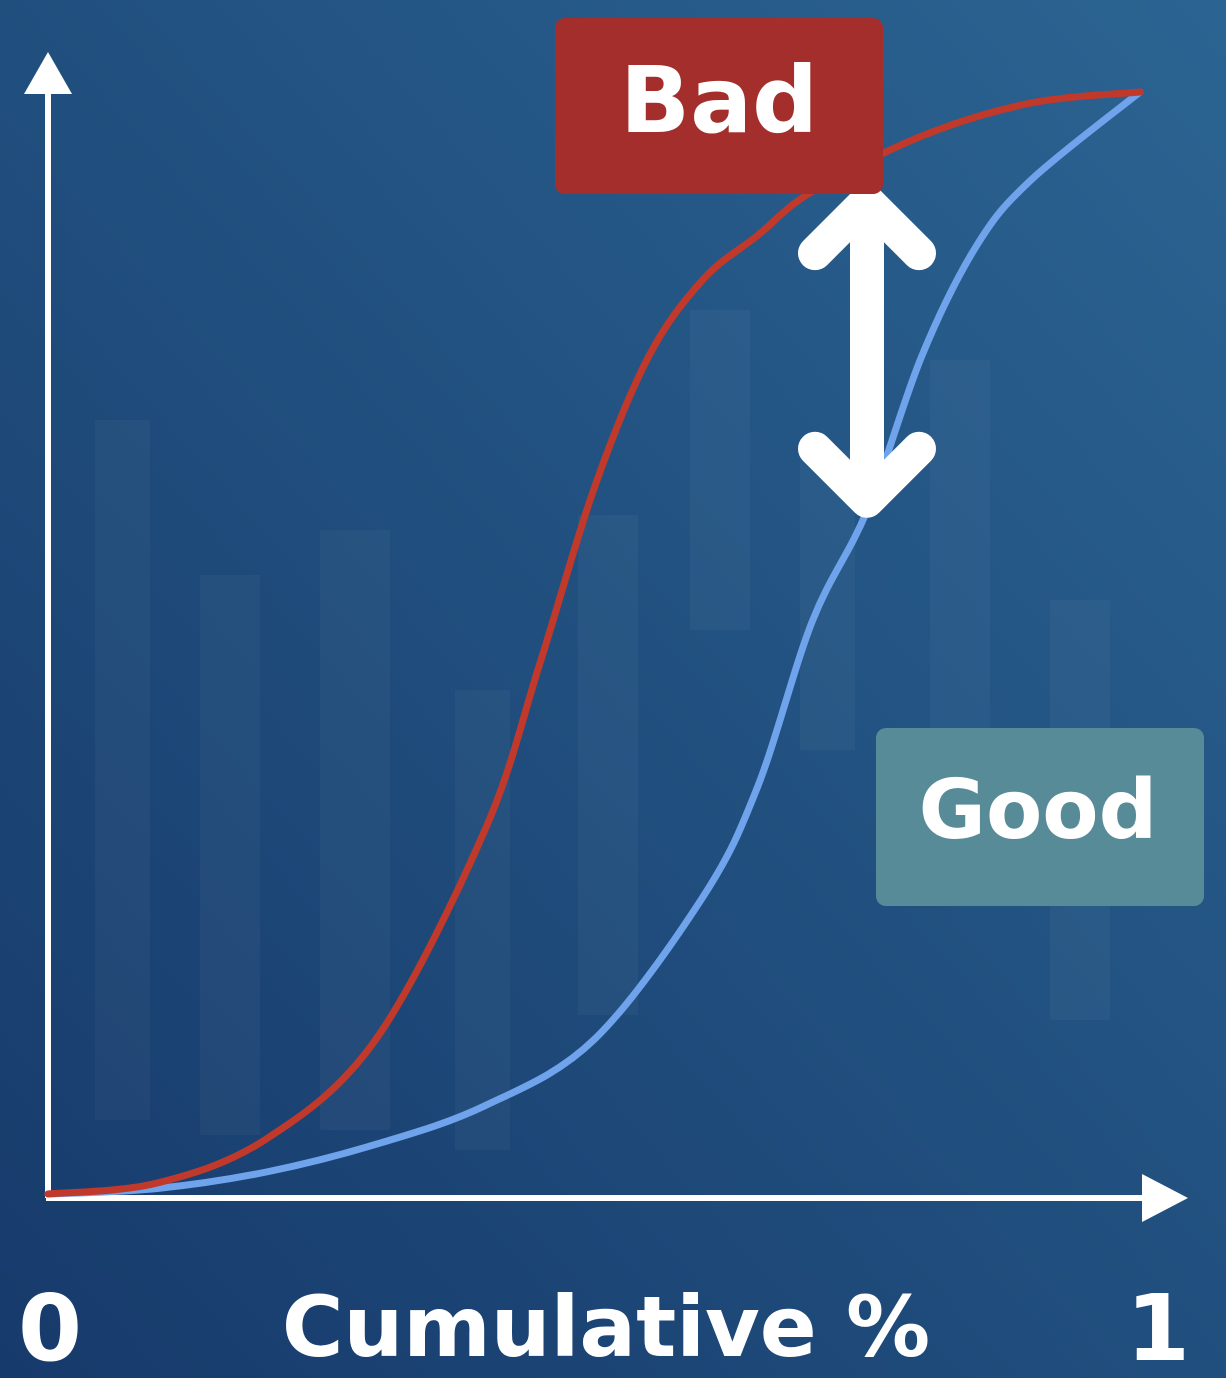 The width and height of the screenshot is (1226, 1378). What do you see at coordinates (1165, 1198) in the screenshot?
I see `x-axis-arrow-icon` at bounding box center [1165, 1198].